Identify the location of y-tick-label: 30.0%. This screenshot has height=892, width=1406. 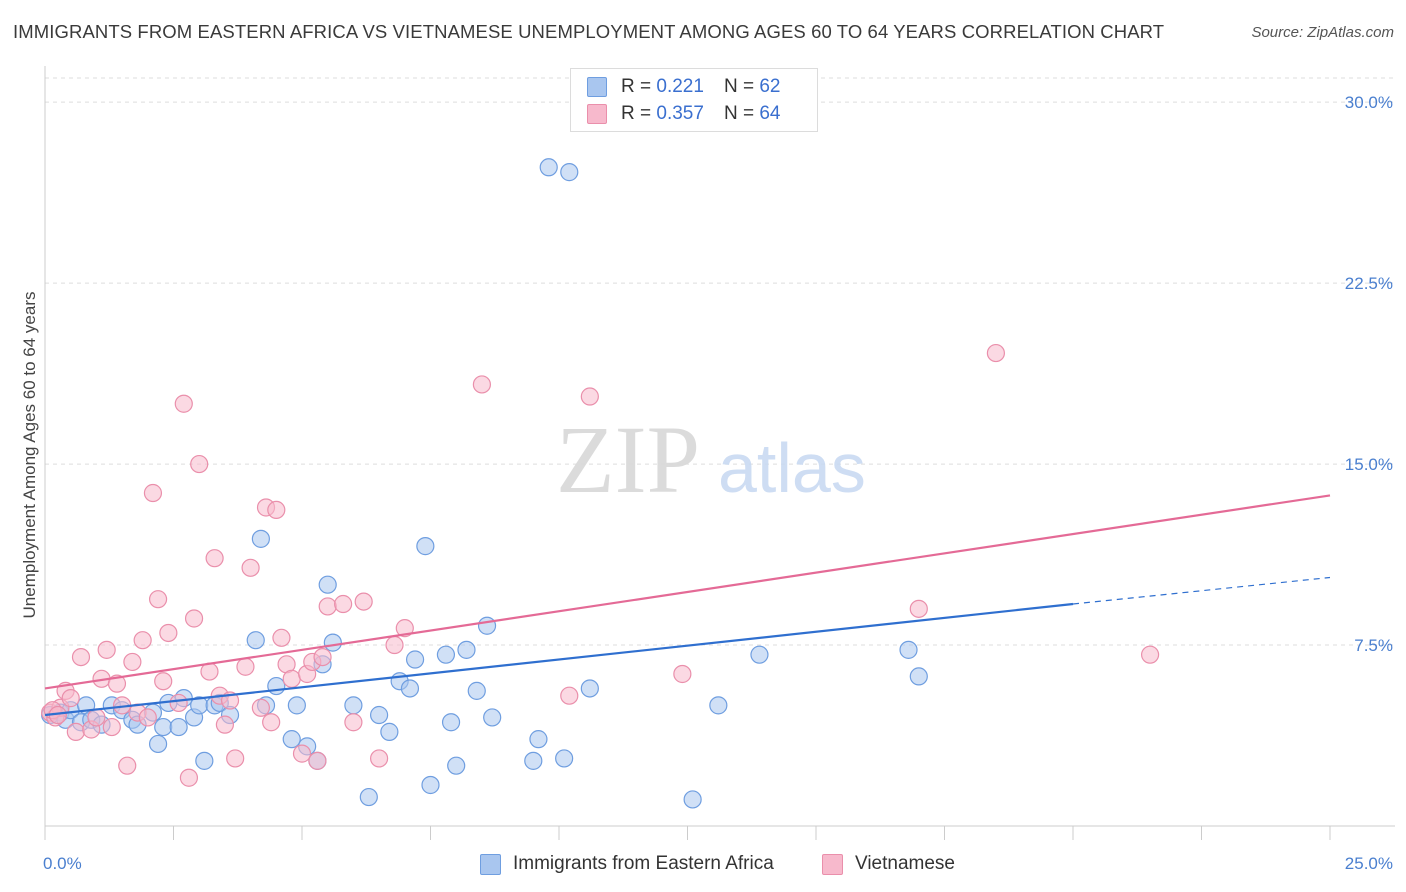
(1369, 102).